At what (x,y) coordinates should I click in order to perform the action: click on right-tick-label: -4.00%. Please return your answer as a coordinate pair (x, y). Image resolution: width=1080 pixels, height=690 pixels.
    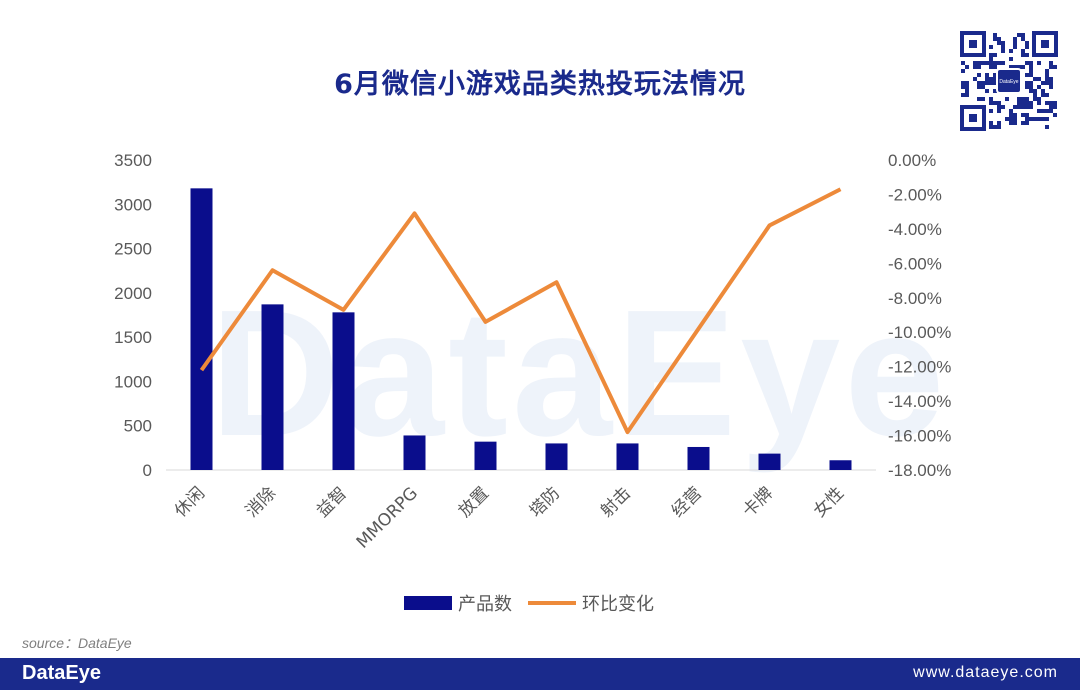
    Looking at the image, I should click on (915, 229).